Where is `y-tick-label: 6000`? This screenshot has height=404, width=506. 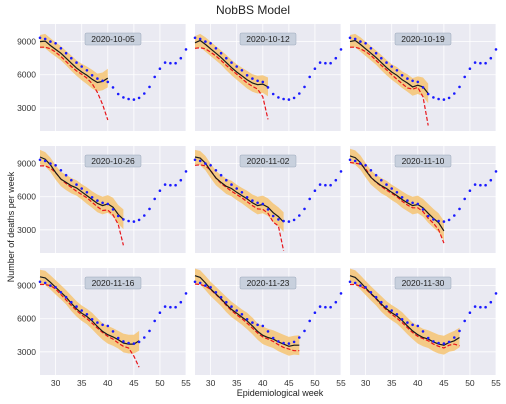 y-tick-label: 6000 is located at coordinates (26, 197).